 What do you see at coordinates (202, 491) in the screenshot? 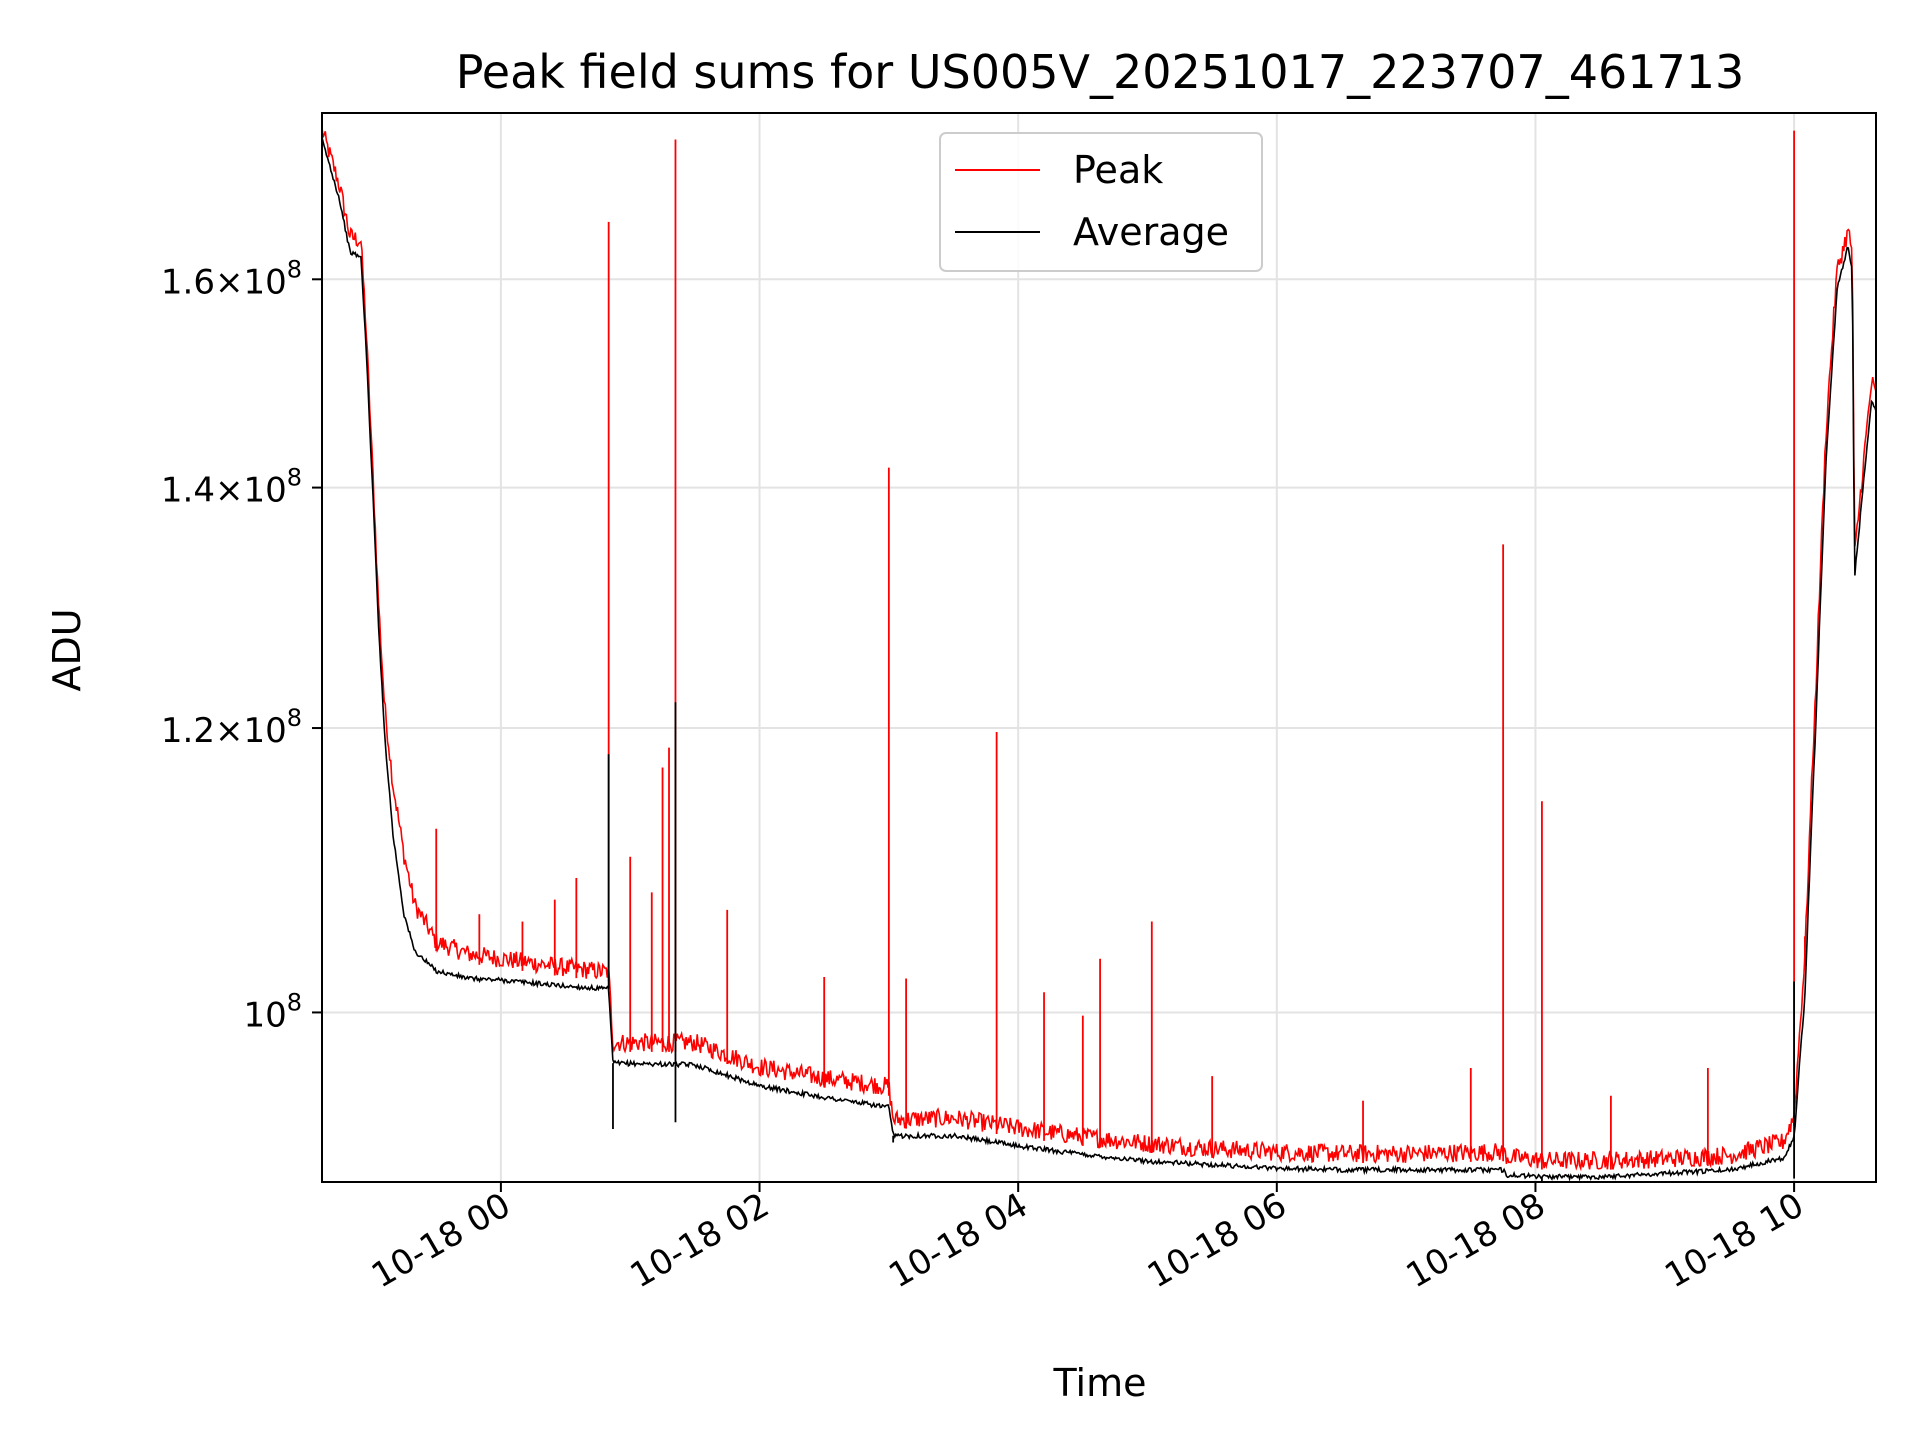
I see `y-tick-mantissa: 1.4×` at bounding box center [202, 491].